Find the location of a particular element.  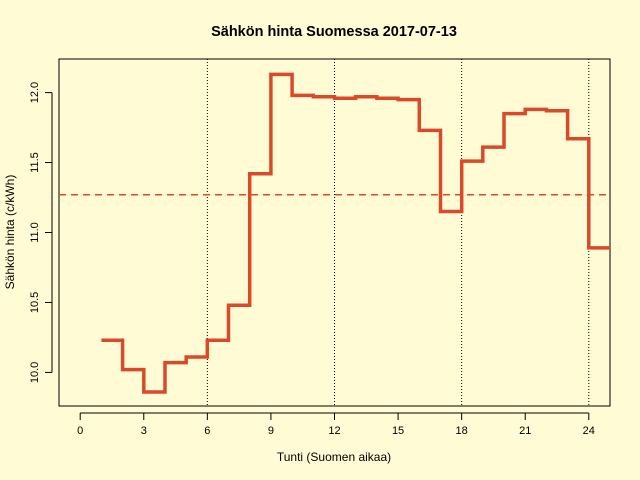

x-tick-label: 18 is located at coordinates (462, 431).